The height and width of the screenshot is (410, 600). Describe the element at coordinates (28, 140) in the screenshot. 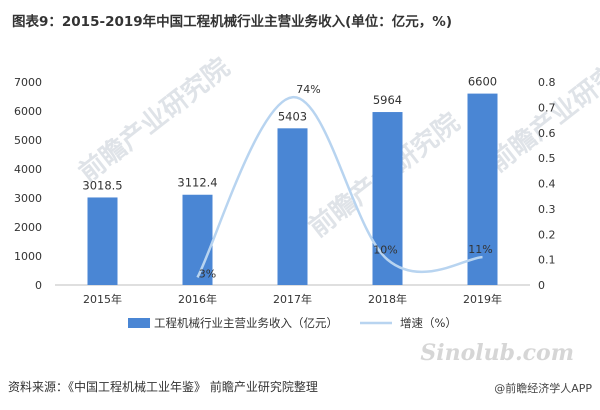

I see `y-left-tick-label: 5000` at that location.